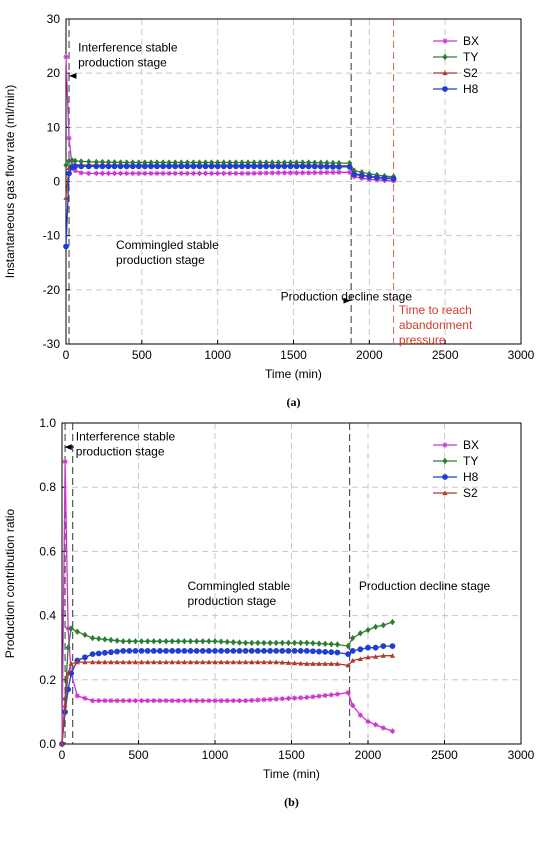 The width and height of the screenshot is (550, 846). I want to click on chart-a-legend: BX TY S2 H8, so click(456, 65).